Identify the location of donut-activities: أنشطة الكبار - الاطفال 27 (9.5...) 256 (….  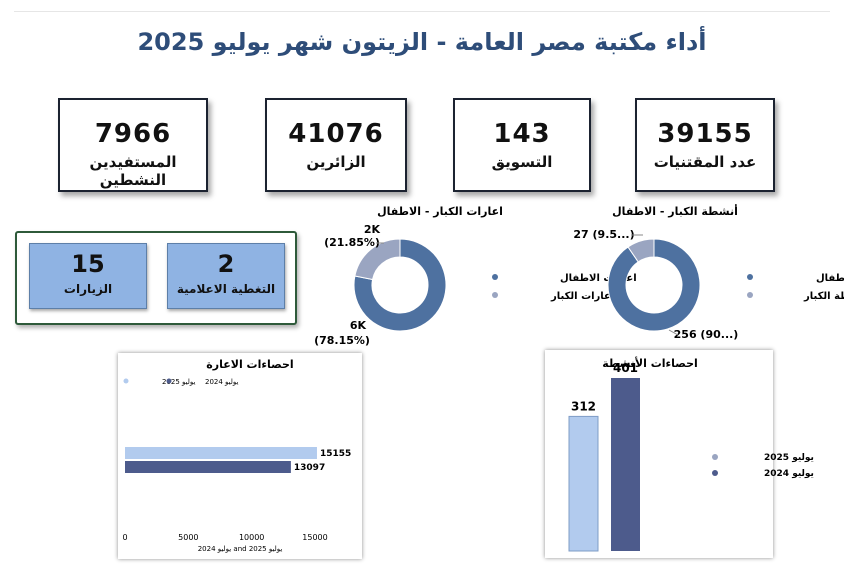
(708, 272).